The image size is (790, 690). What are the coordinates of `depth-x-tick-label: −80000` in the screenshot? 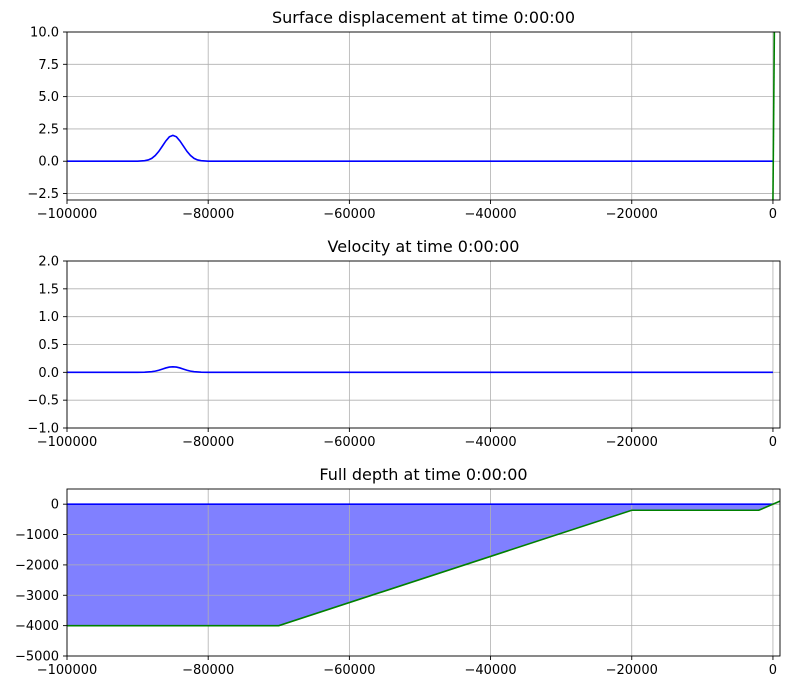 It's located at (208, 670).